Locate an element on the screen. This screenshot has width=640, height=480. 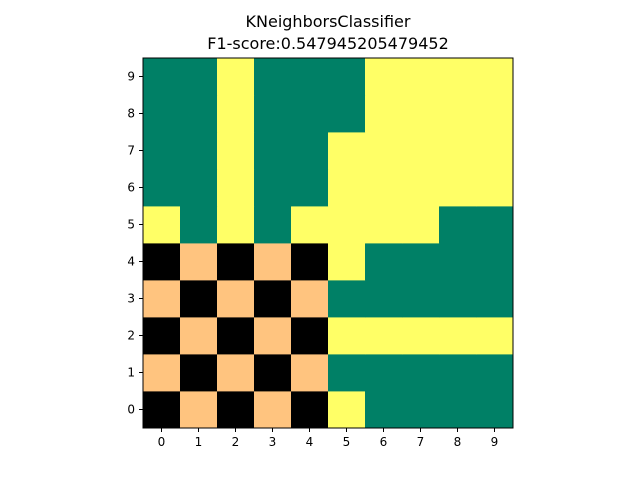
heatmap-cell-r0-c6 is located at coordinates (384, 410).